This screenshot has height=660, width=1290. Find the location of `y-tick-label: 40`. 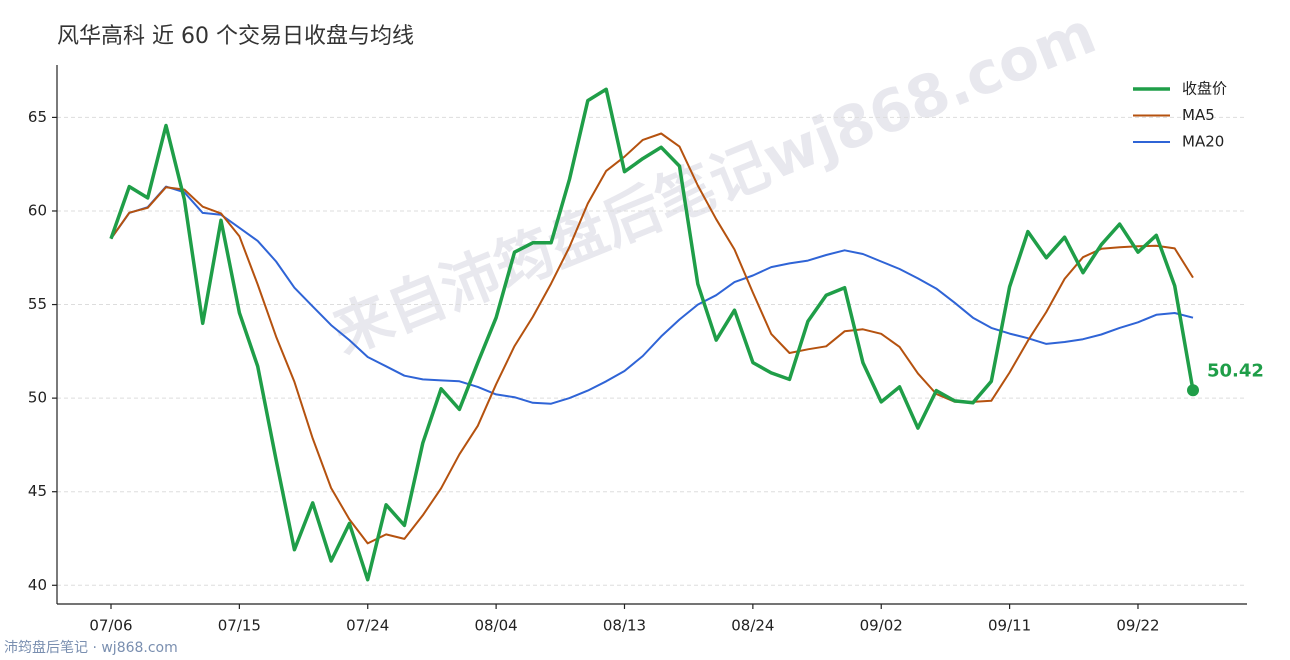

y-tick-label: 40 is located at coordinates (37, 585).